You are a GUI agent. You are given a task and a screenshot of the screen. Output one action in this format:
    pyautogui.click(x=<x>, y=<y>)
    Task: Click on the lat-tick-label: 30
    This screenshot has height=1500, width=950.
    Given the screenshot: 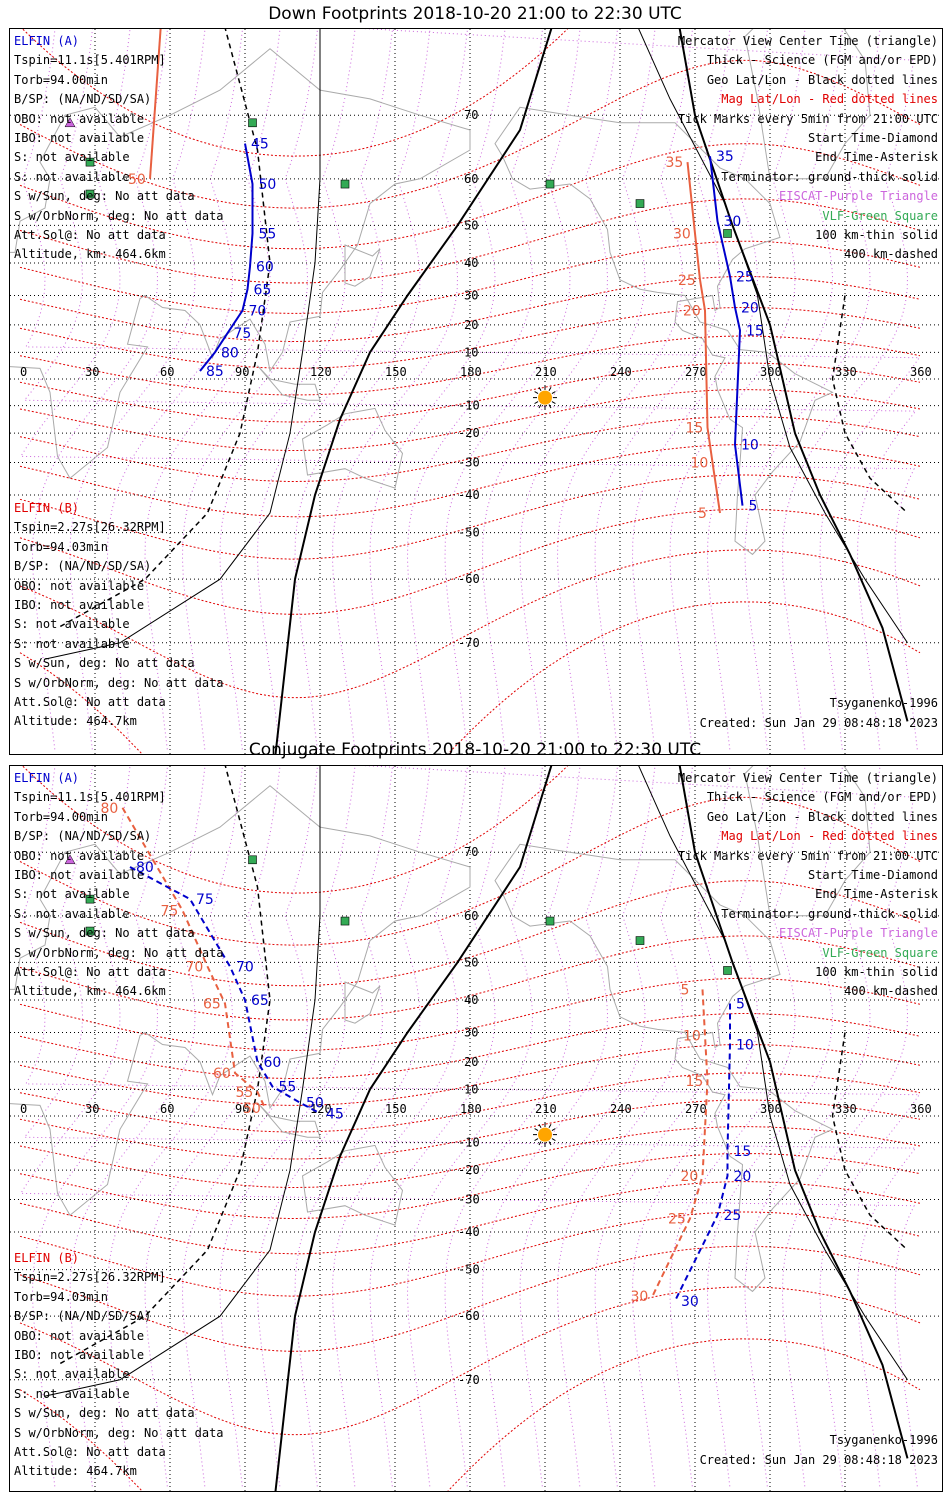 What is the action you would take?
    pyautogui.click(x=471, y=296)
    